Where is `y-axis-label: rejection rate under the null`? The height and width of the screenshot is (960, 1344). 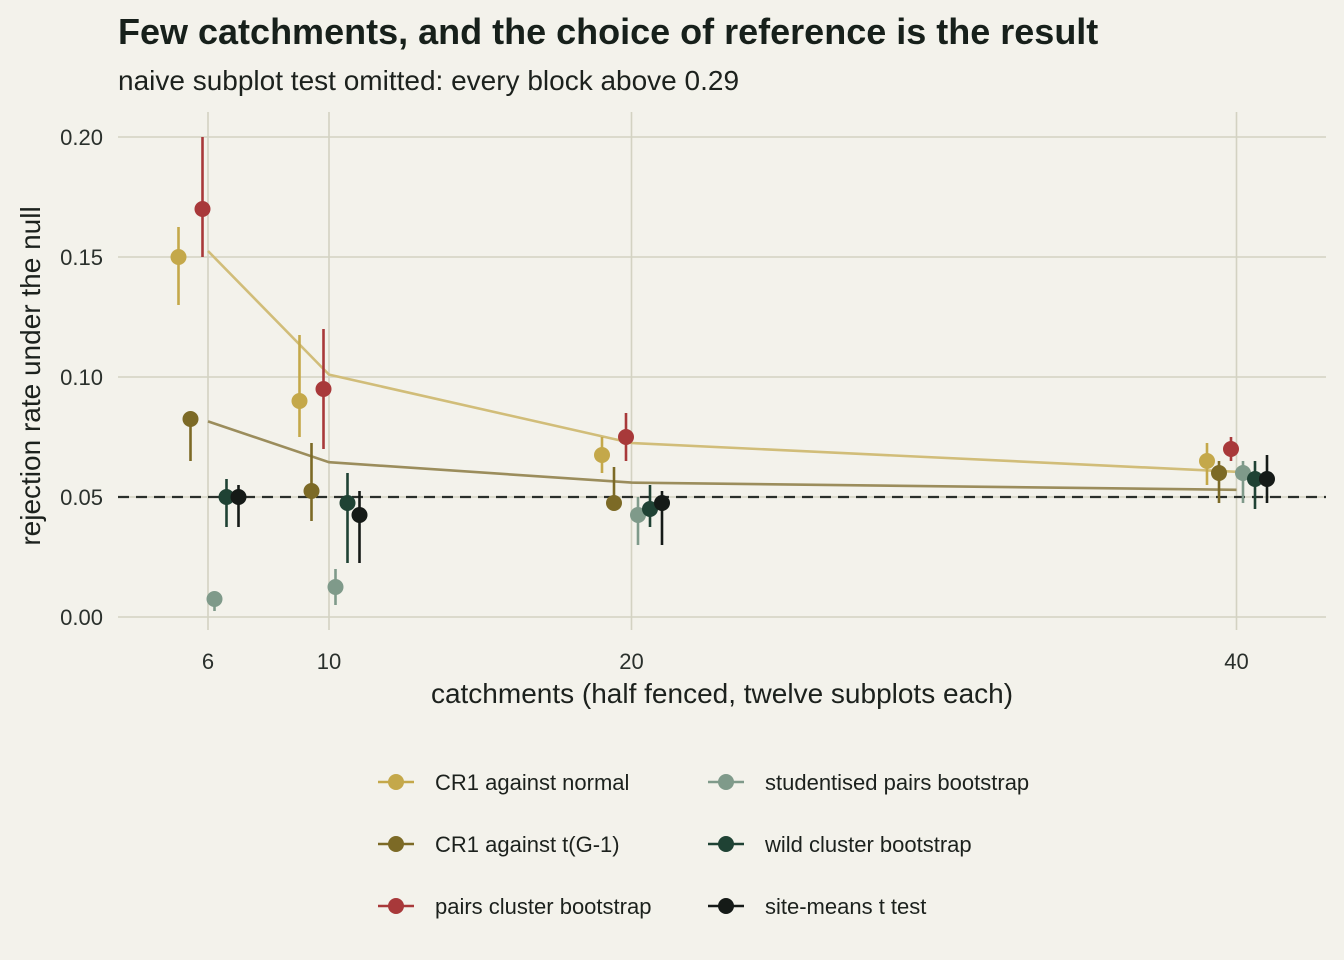 y-axis-label: rejection rate under the null is located at coordinates (30, 375).